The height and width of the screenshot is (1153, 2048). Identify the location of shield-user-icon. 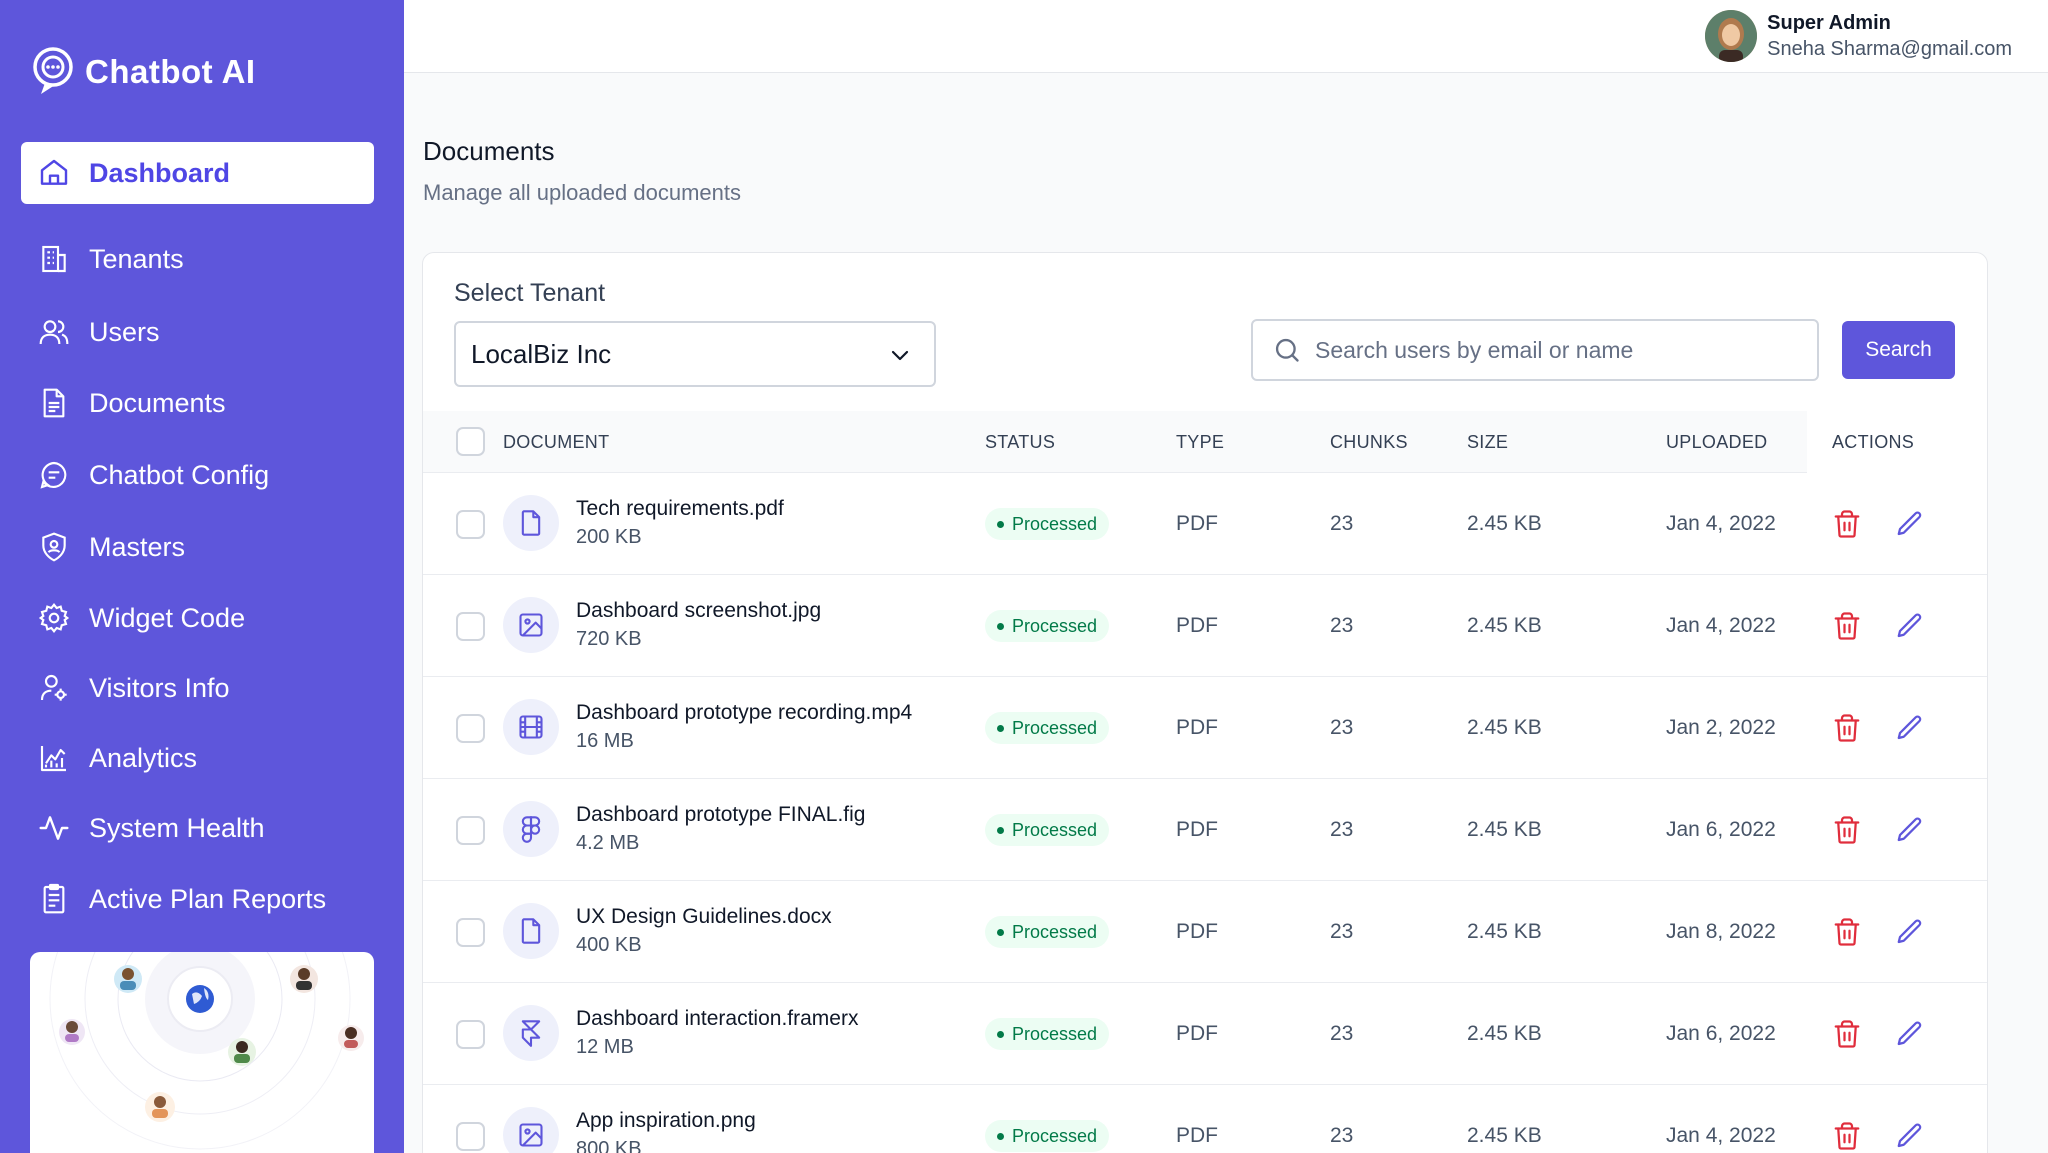
(54, 547).